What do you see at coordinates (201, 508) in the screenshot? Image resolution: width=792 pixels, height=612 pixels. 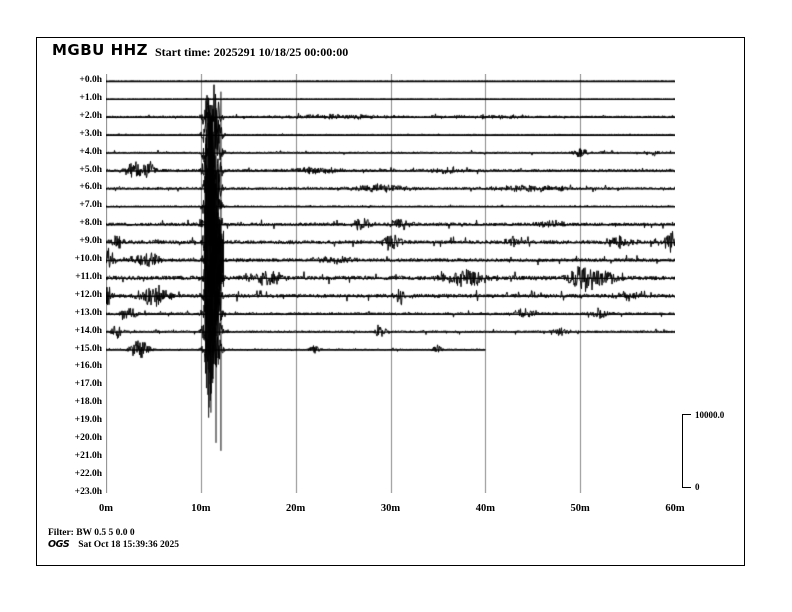 I see `minute-label-1: 10m` at bounding box center [201, 508].